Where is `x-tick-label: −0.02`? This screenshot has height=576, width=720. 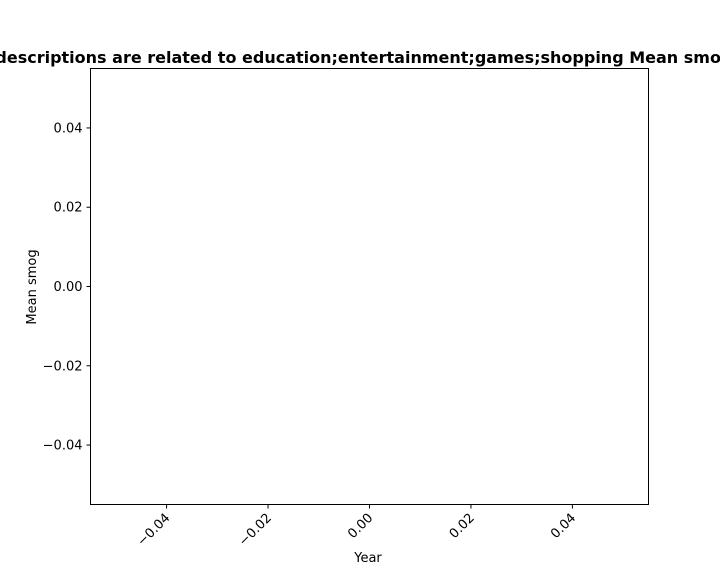 x-tick-label: −0.02 is located at coordinates (255, 530).